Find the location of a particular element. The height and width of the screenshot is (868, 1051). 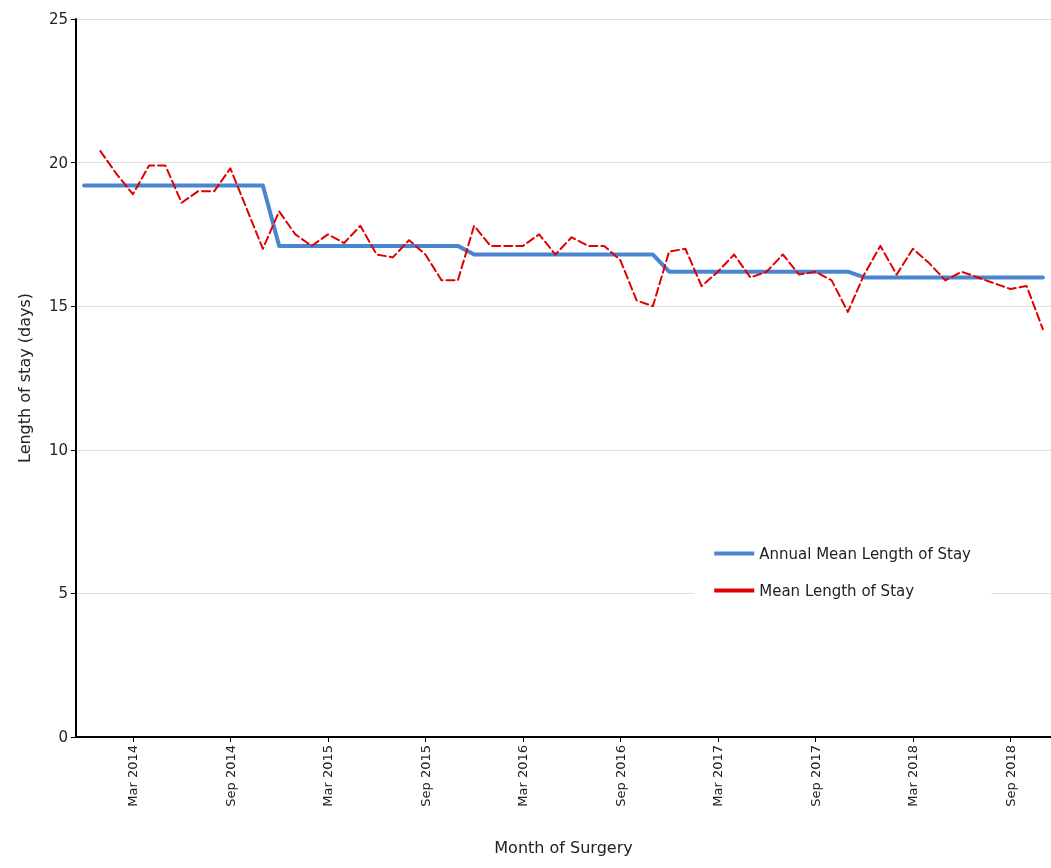

x-tick-label: Mar 2015 is located at coordinates (328, 776).